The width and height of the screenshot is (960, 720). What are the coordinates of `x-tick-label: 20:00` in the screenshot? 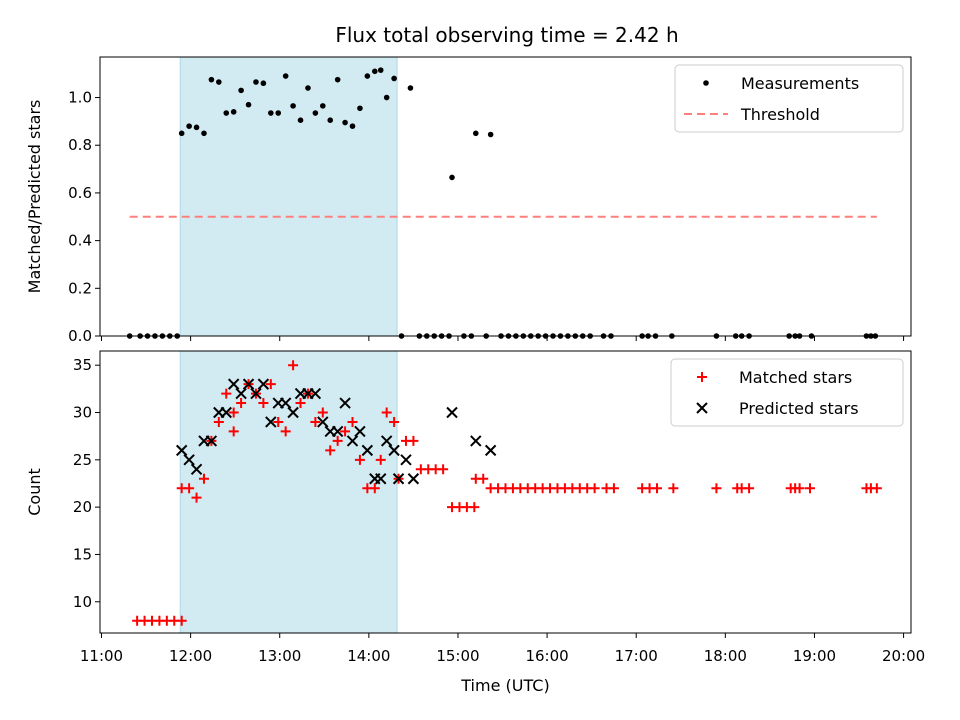 It's located at (903, 656).